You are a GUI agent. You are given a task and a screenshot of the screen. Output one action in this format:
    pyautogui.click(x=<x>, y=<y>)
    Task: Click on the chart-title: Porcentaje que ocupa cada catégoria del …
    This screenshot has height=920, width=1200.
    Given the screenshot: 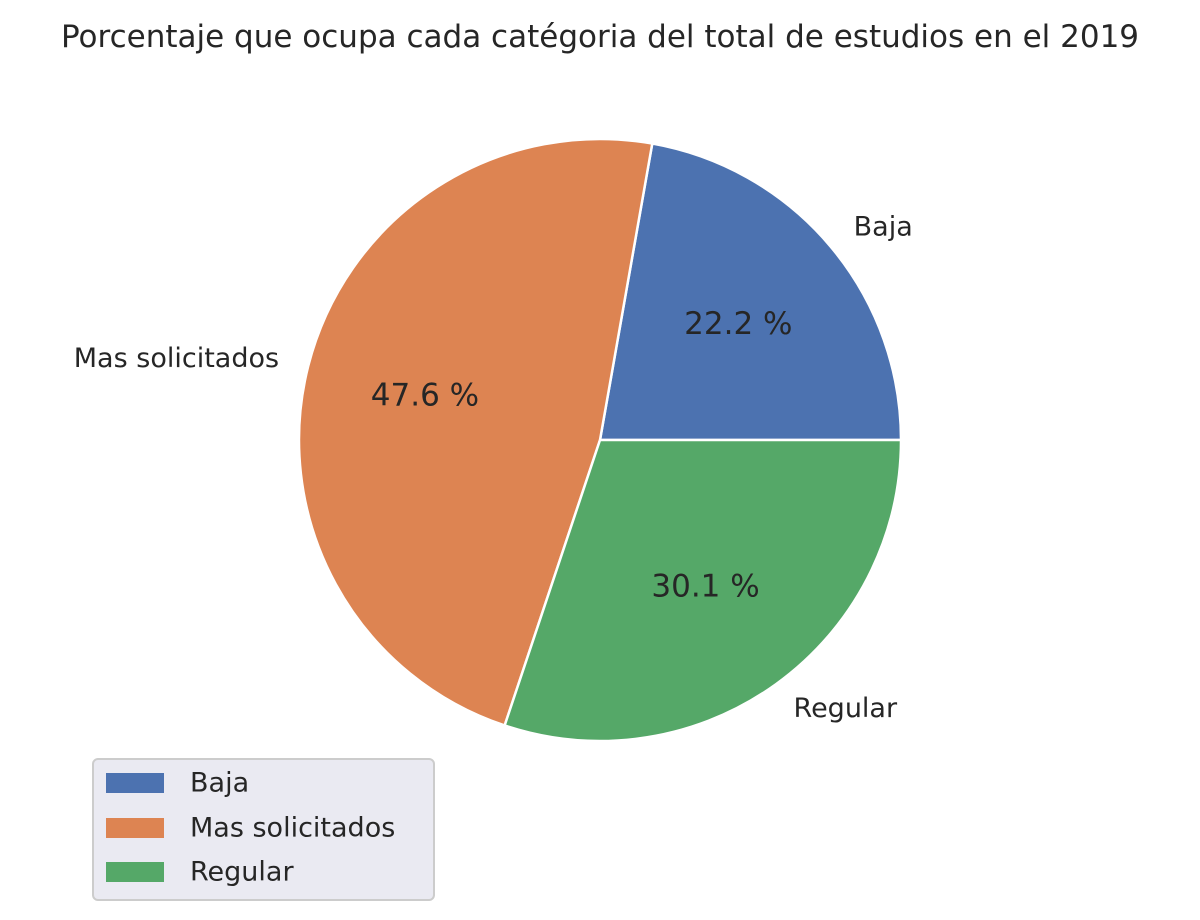 What is the action you would take?
    pyautogui.click(x=600, y=37)
    